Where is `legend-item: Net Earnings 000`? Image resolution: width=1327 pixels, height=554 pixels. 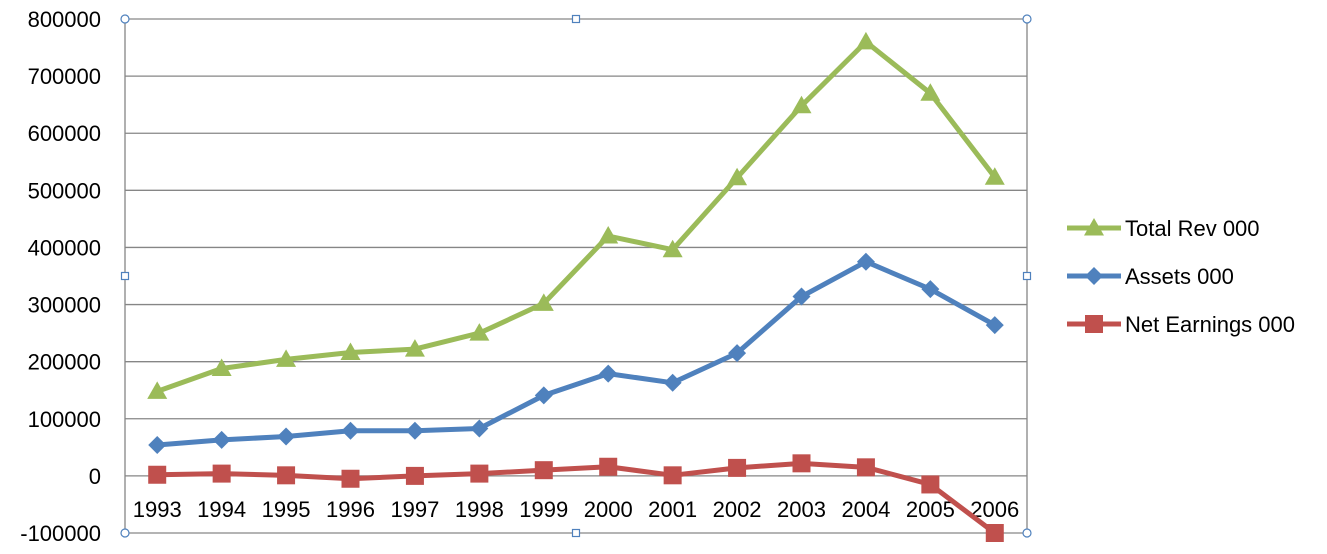 legend-item: Net Earnings 000 is located at coordinates (1181, 324).